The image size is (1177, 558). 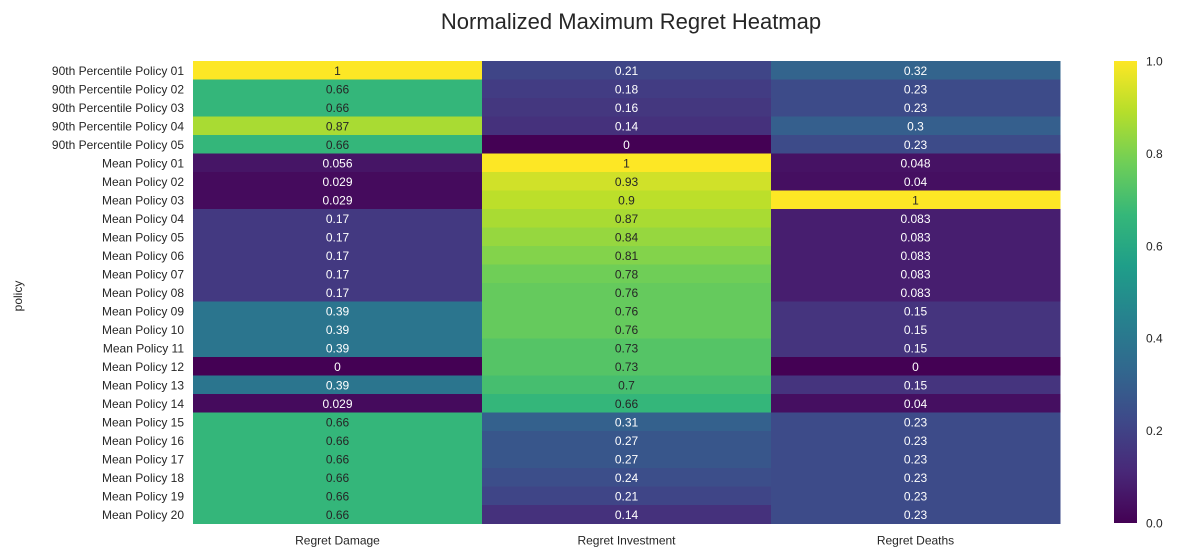 I want to click on cell-value-label: 0.81, so click(x=627, y=256).